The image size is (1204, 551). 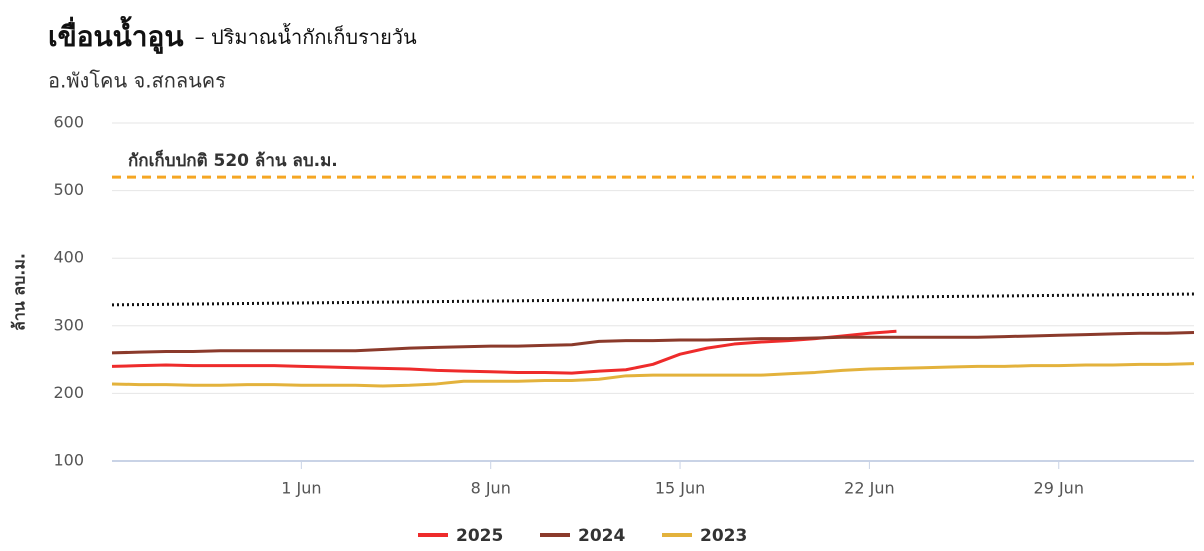 What do you see at coordinates (1059, 488) in the screenshot?
I see `x-tick-label: 29 Jun` at bounding box center [1059, 488].